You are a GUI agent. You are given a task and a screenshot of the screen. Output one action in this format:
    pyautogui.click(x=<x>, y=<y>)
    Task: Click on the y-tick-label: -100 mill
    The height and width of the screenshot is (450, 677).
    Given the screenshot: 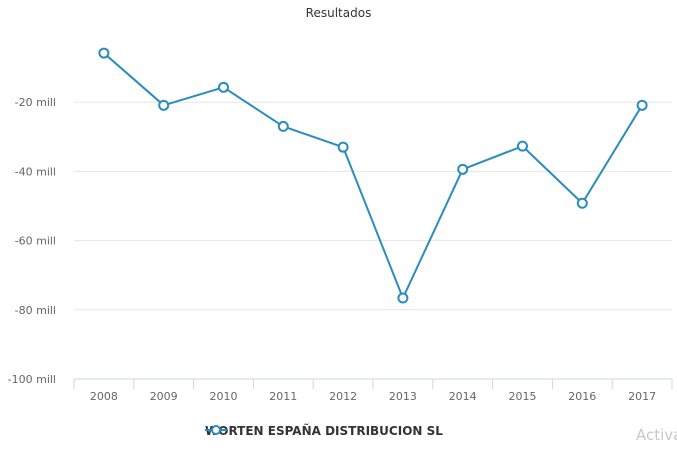 What is the action you would take?
    pyautogui.click(x=32, y=379)
    